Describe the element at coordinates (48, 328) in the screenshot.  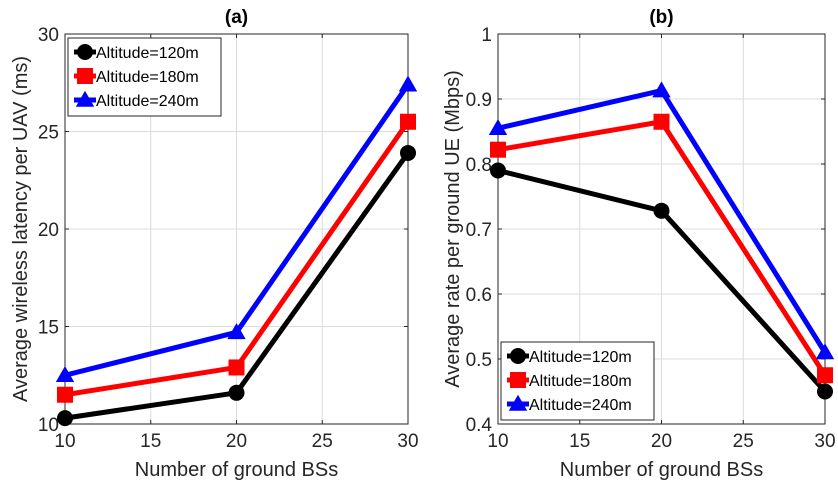
I see `y-tick-label: 15` at that location.